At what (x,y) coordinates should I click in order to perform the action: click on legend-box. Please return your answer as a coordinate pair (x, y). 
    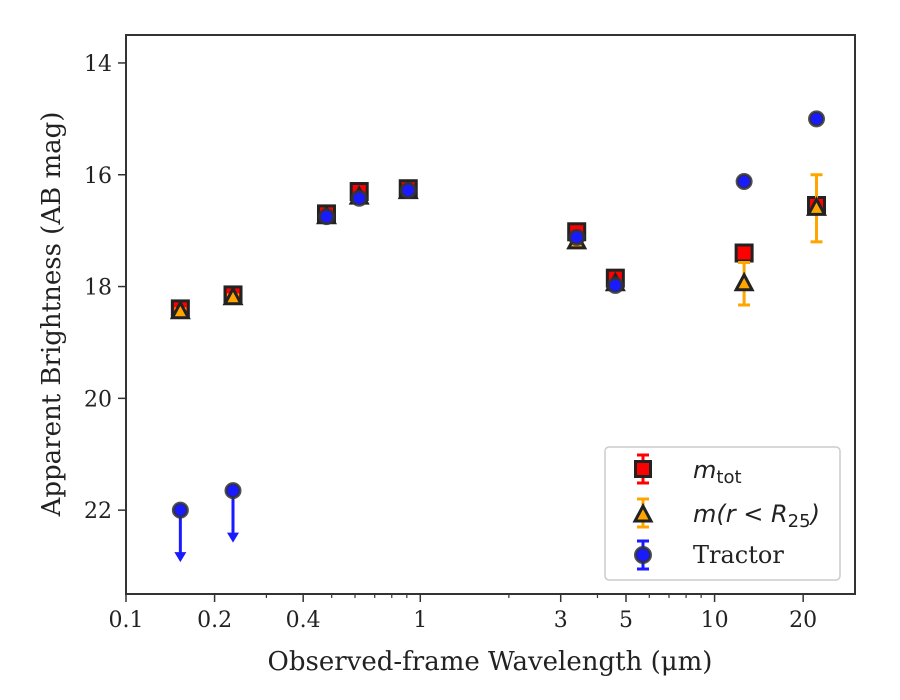
    Looking at the image, I should click on (722, 513).